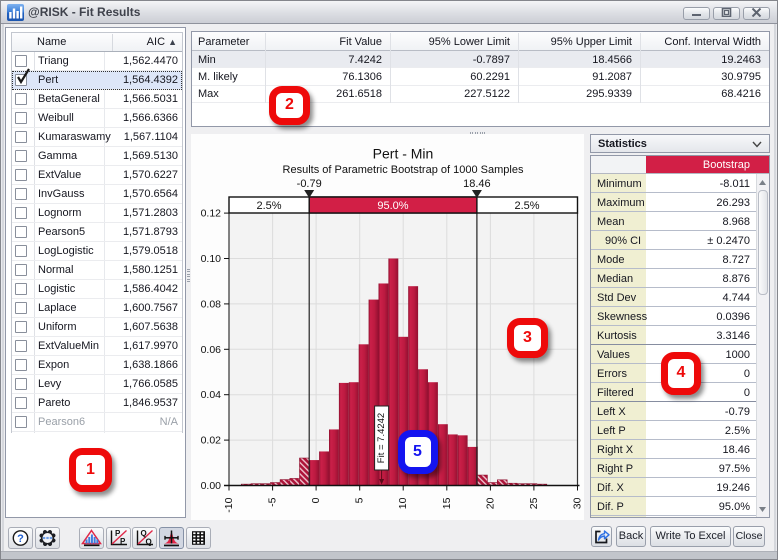 The height and width of the screenshot is (560, 778). Describe the element at coordinates (392, 206) in the screenshot. I see `svg-text: 95.0%` at that location.